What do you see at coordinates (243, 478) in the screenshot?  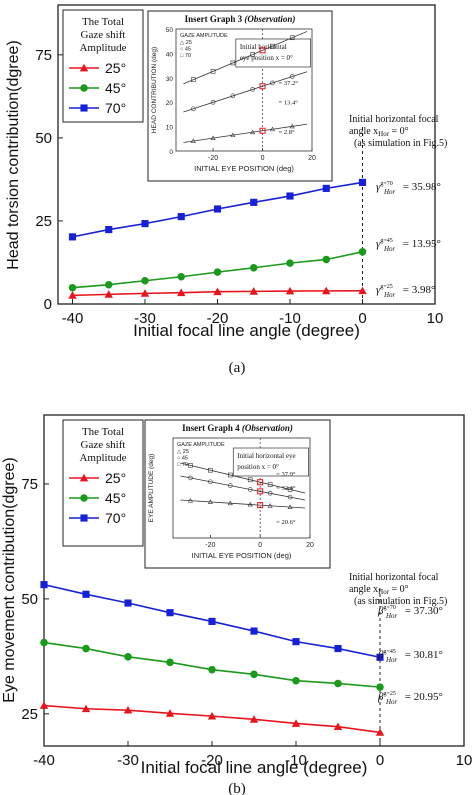 I see `inset-trend-line` at bounding box center [243, 478].